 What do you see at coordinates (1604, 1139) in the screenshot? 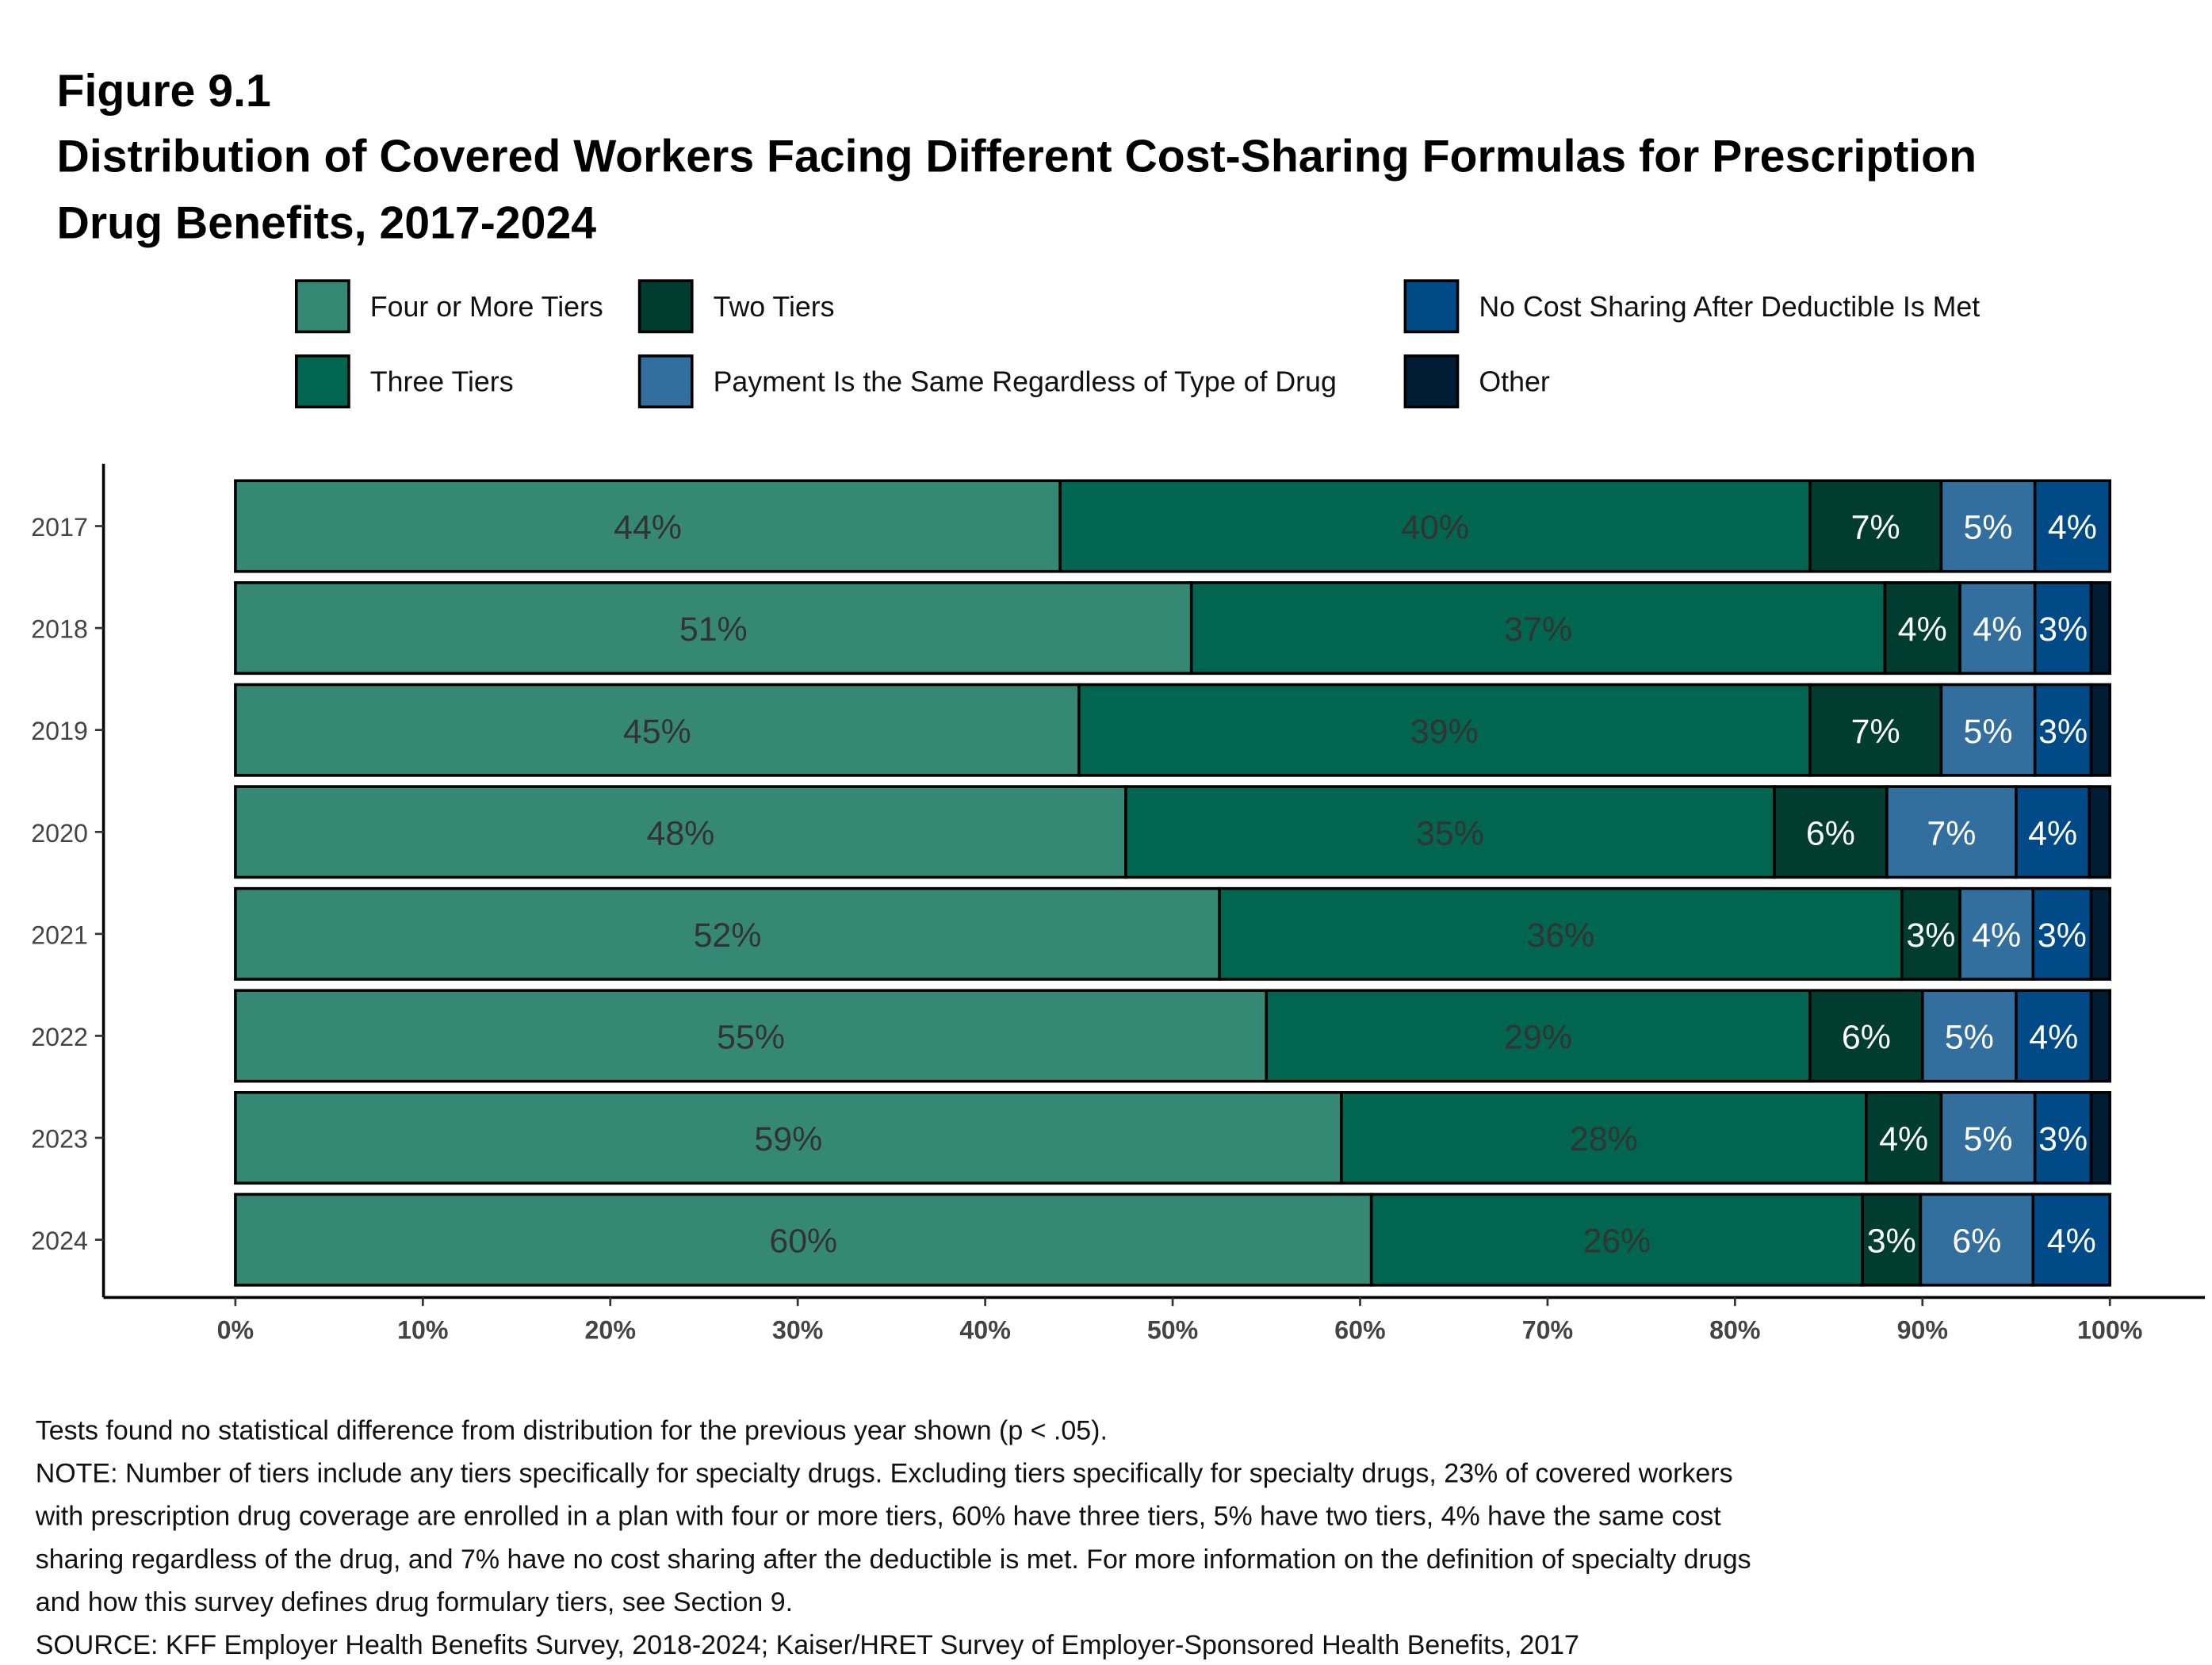
I see `data-label: 28%` at bounding box center [1604, 1139].